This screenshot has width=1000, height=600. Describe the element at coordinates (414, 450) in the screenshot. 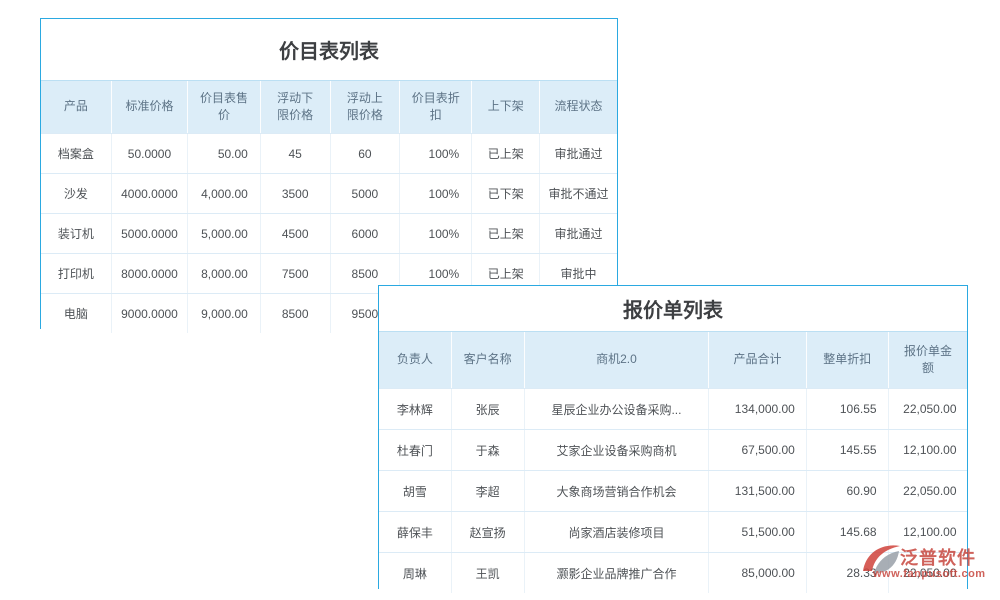

I see `cell-owner: 杜春门` at that location.